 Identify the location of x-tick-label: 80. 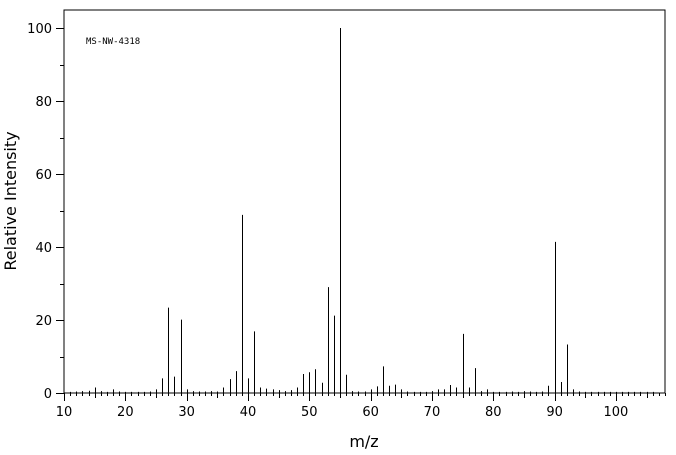
(493, 412).